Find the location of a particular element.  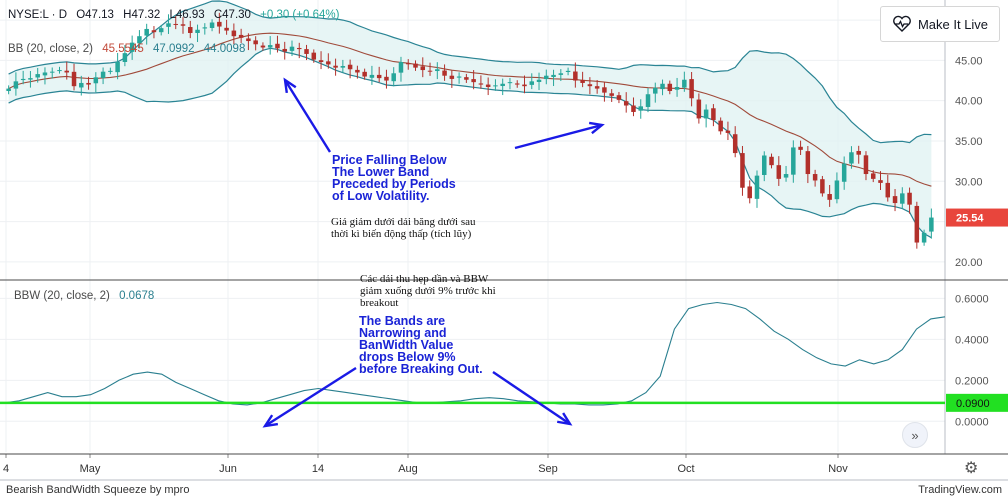

annotation-line: Các dải thu hẹp dần và BBW is located at coordinates (424, 279).